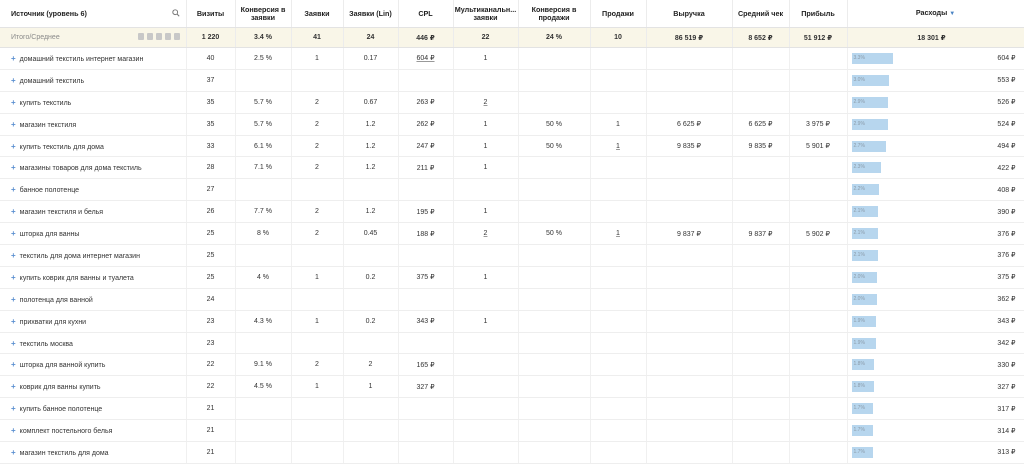 This screenshot has height=464, width=1024. I want to click on cell-conv-req, so click(263, 299).